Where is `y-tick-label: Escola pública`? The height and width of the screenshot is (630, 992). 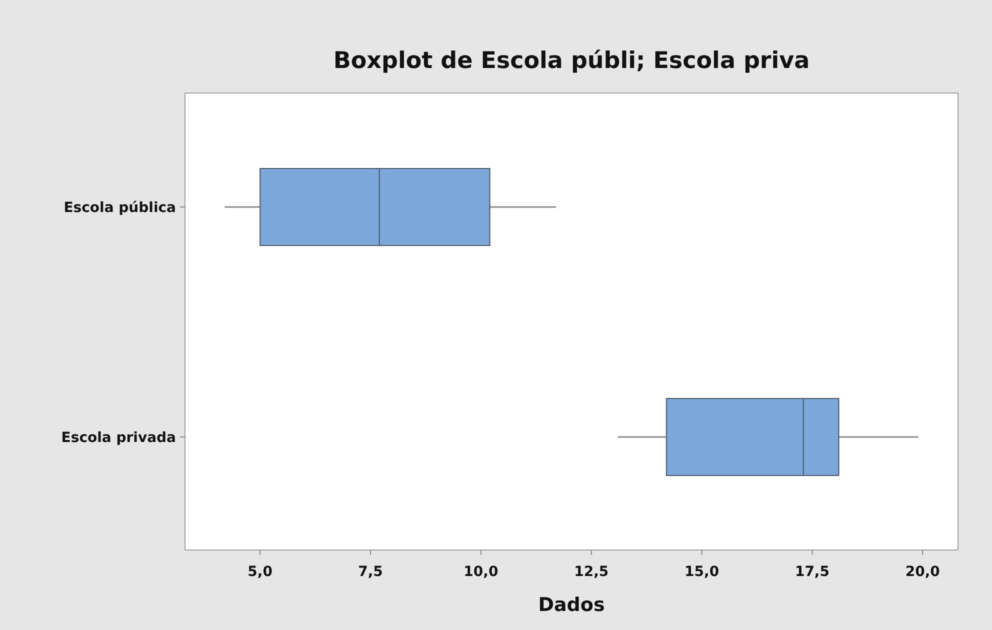 y-tick-label: Escola pública is located at coordinates (120, 208).